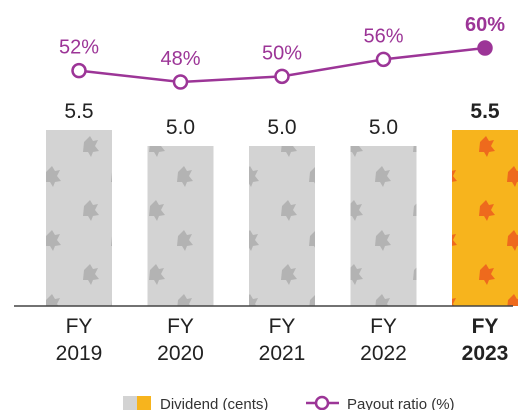 The width and height of the screenshot is (527, 410). Describe the element at coordinates (79, 353) in the screenshot. I see `category-label-0-line-1: 2019` at that location.